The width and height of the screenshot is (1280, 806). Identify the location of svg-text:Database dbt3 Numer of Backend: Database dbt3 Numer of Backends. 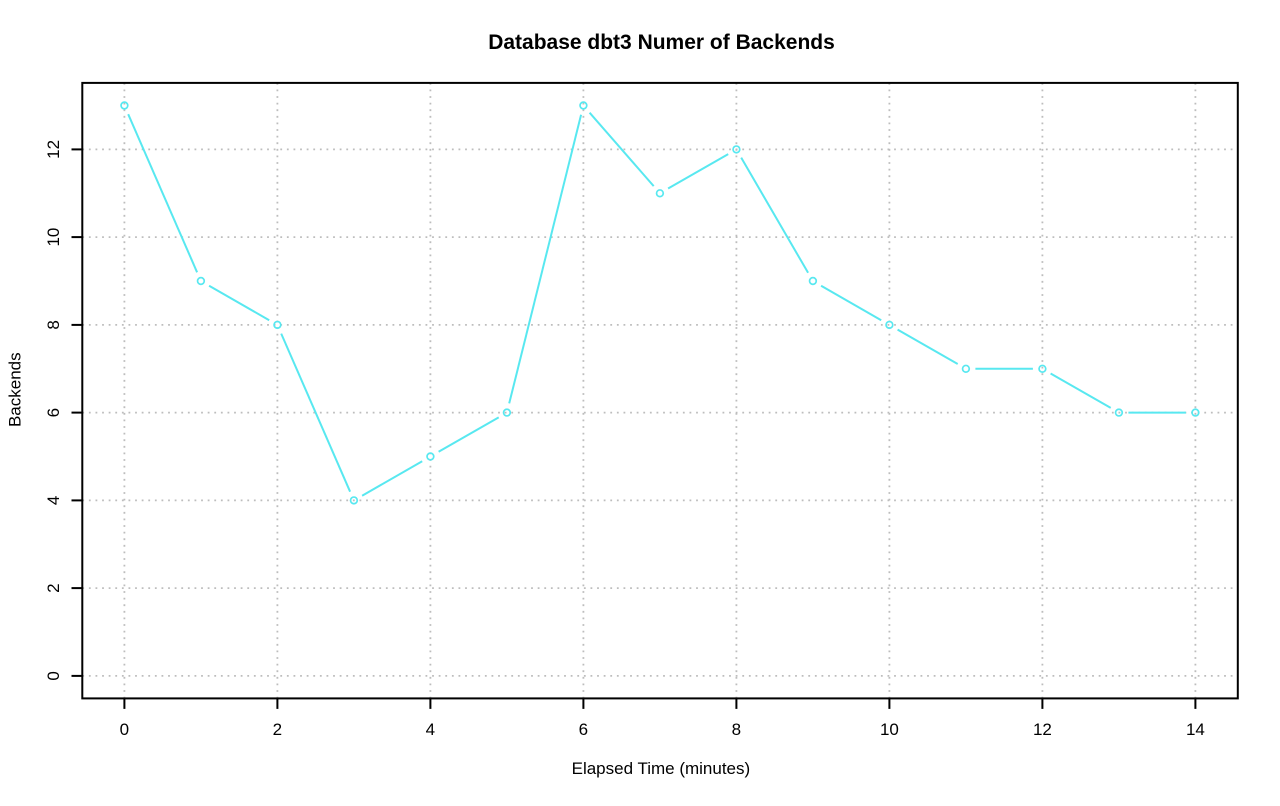
(661, 42).